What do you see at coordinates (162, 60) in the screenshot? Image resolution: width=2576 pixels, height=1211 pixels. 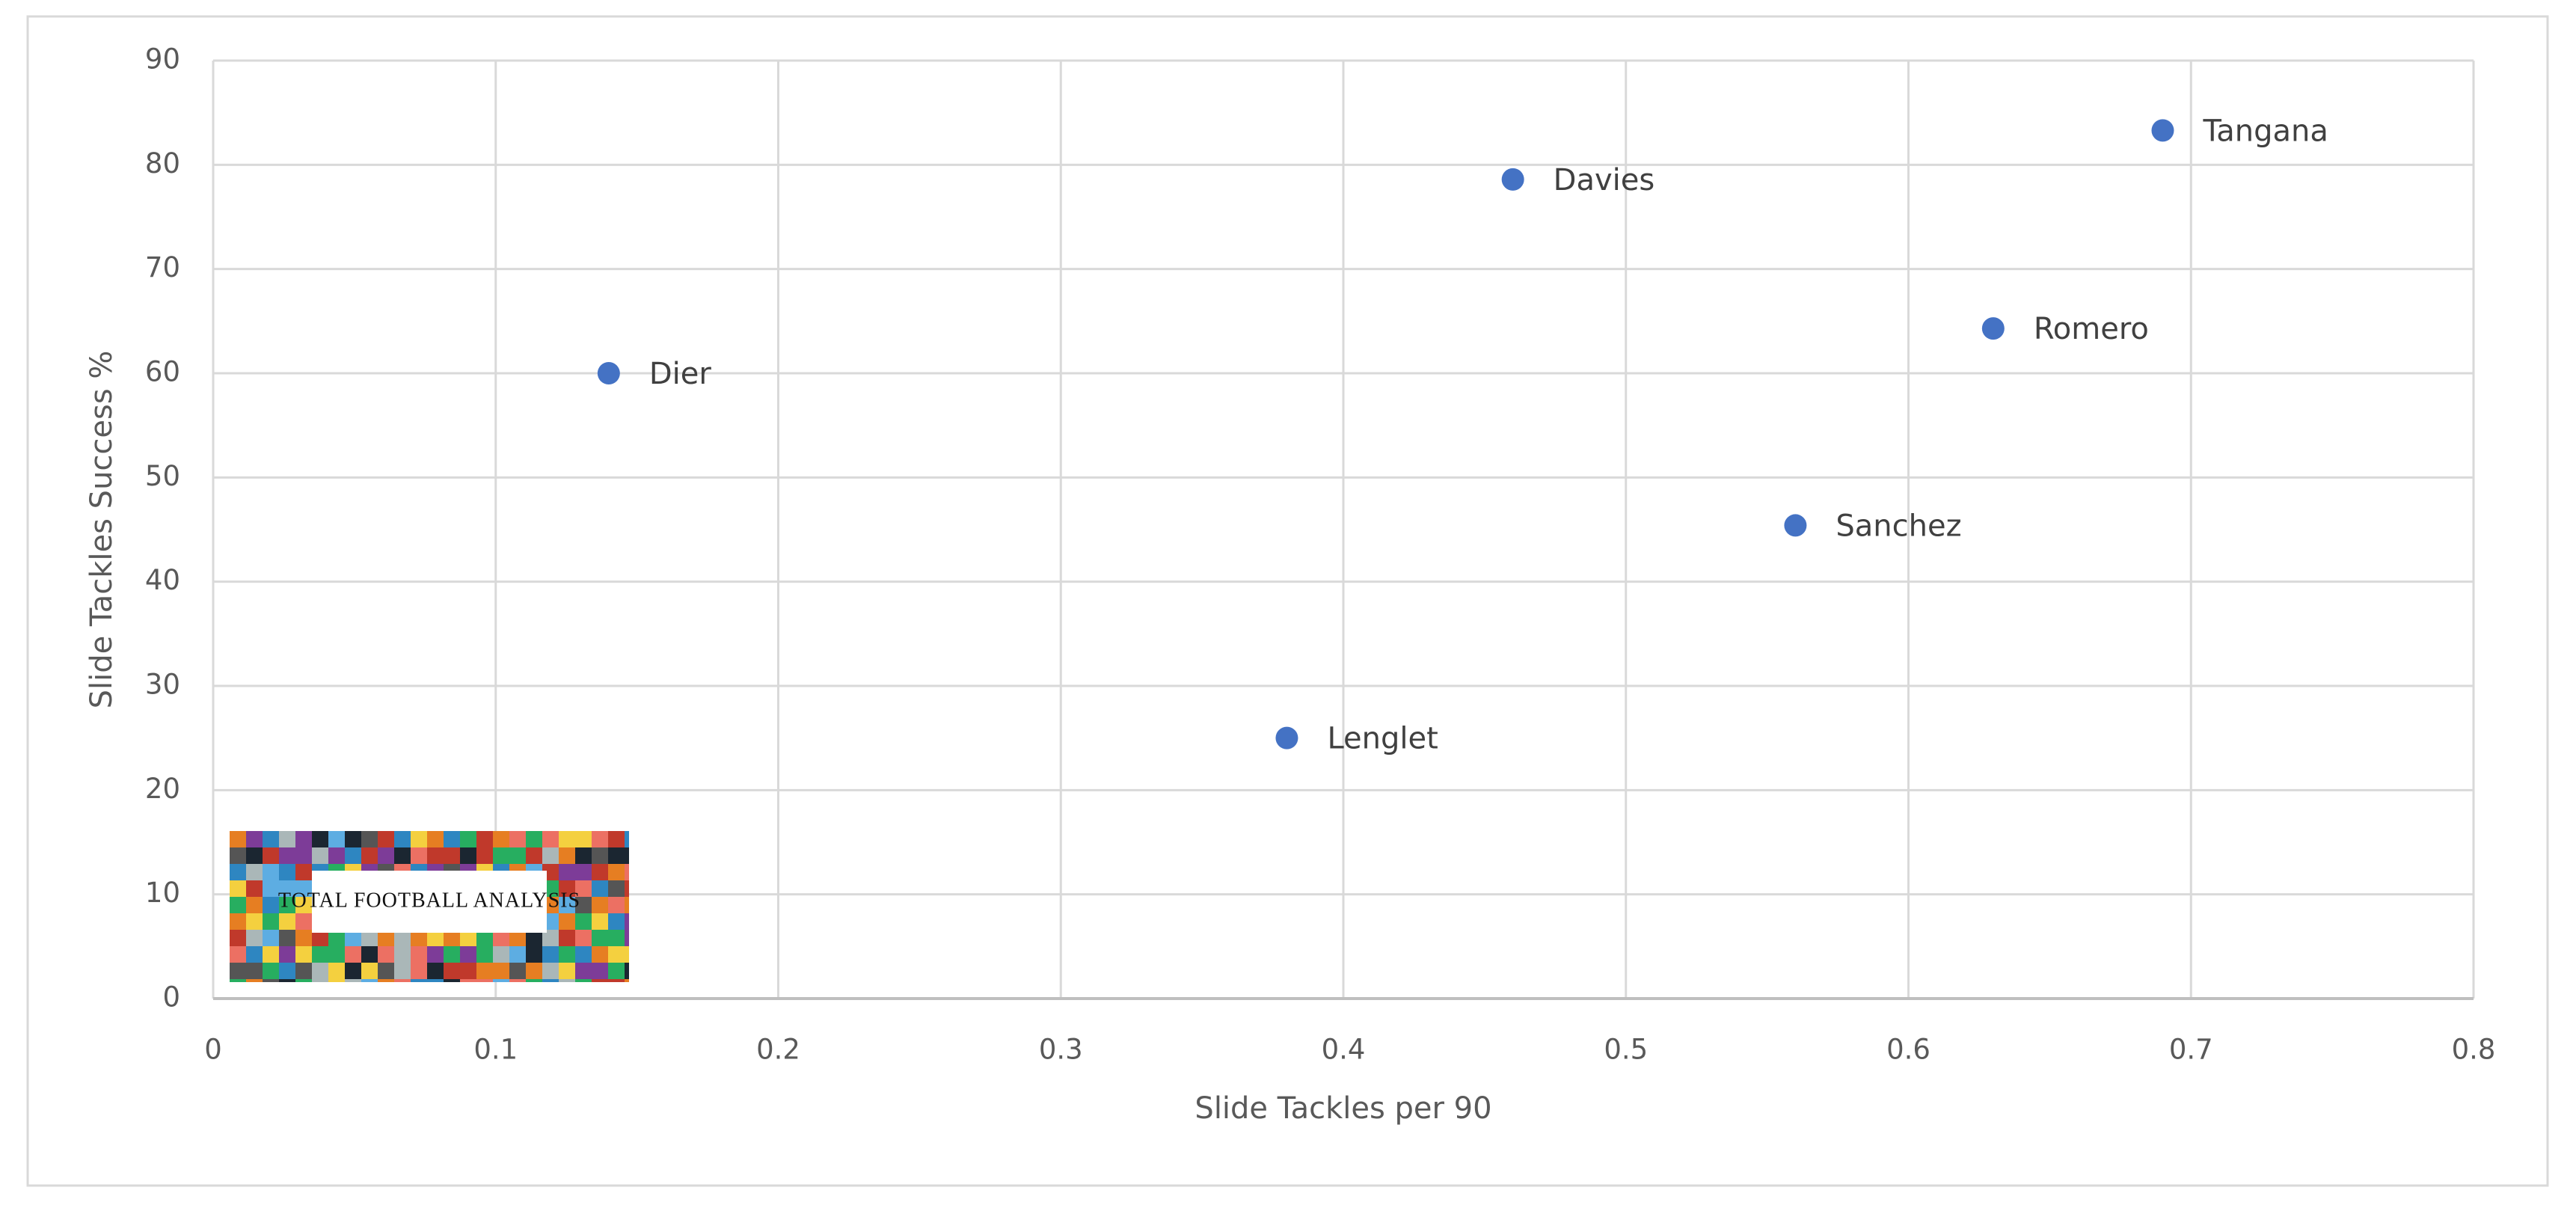 I see `y-tick-label: 90` at bounding box center [162, 60].